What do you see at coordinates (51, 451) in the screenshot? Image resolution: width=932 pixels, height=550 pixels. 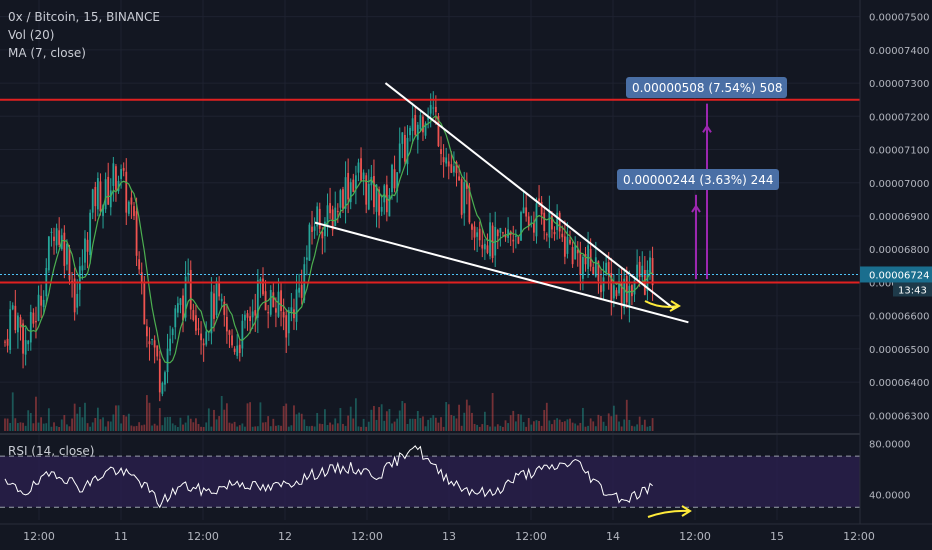 I see `rsi-legend: RSI (14, close)` at bounding box center [51, 451].